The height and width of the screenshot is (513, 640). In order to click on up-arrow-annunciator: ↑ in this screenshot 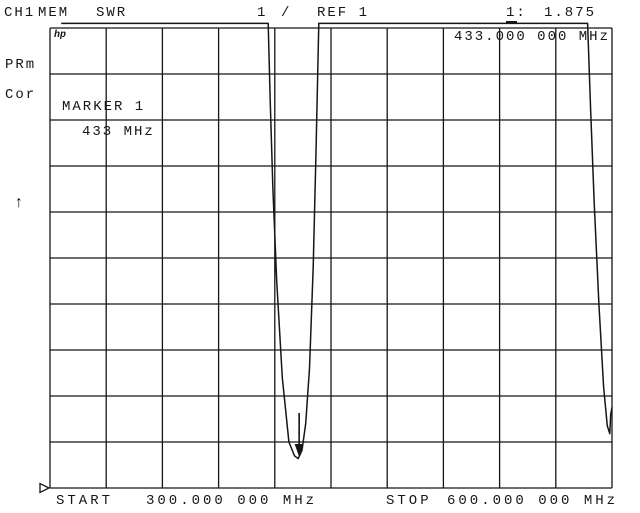, I will do `click(20, 203)`.